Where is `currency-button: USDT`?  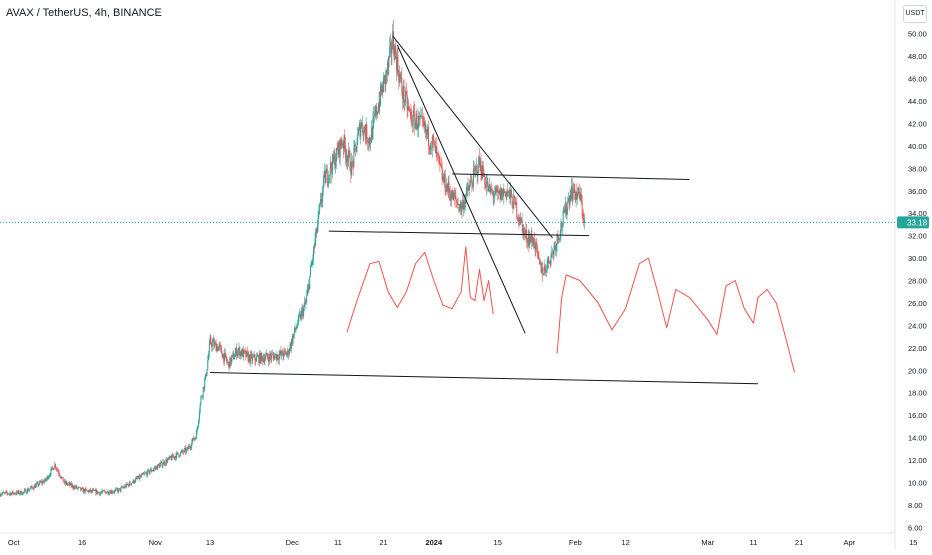 currency-button: USDT is located at coordinates (915, 14).